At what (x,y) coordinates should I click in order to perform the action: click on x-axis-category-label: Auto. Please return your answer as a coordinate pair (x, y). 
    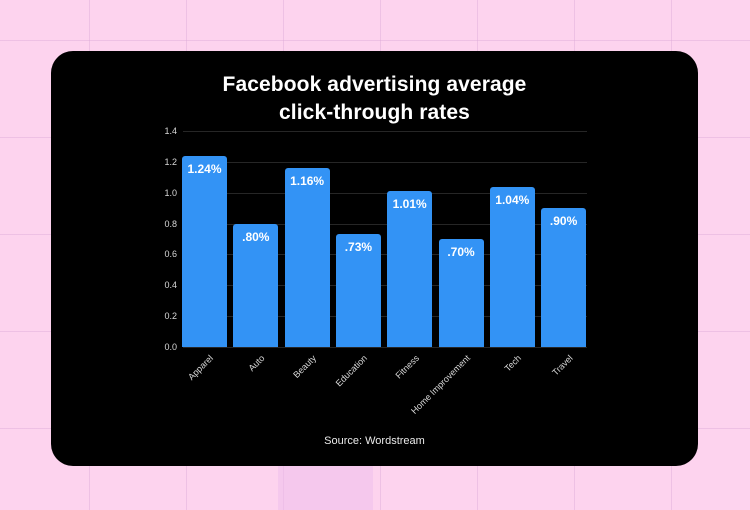
    Looking at the image, I should click on (256, 363).